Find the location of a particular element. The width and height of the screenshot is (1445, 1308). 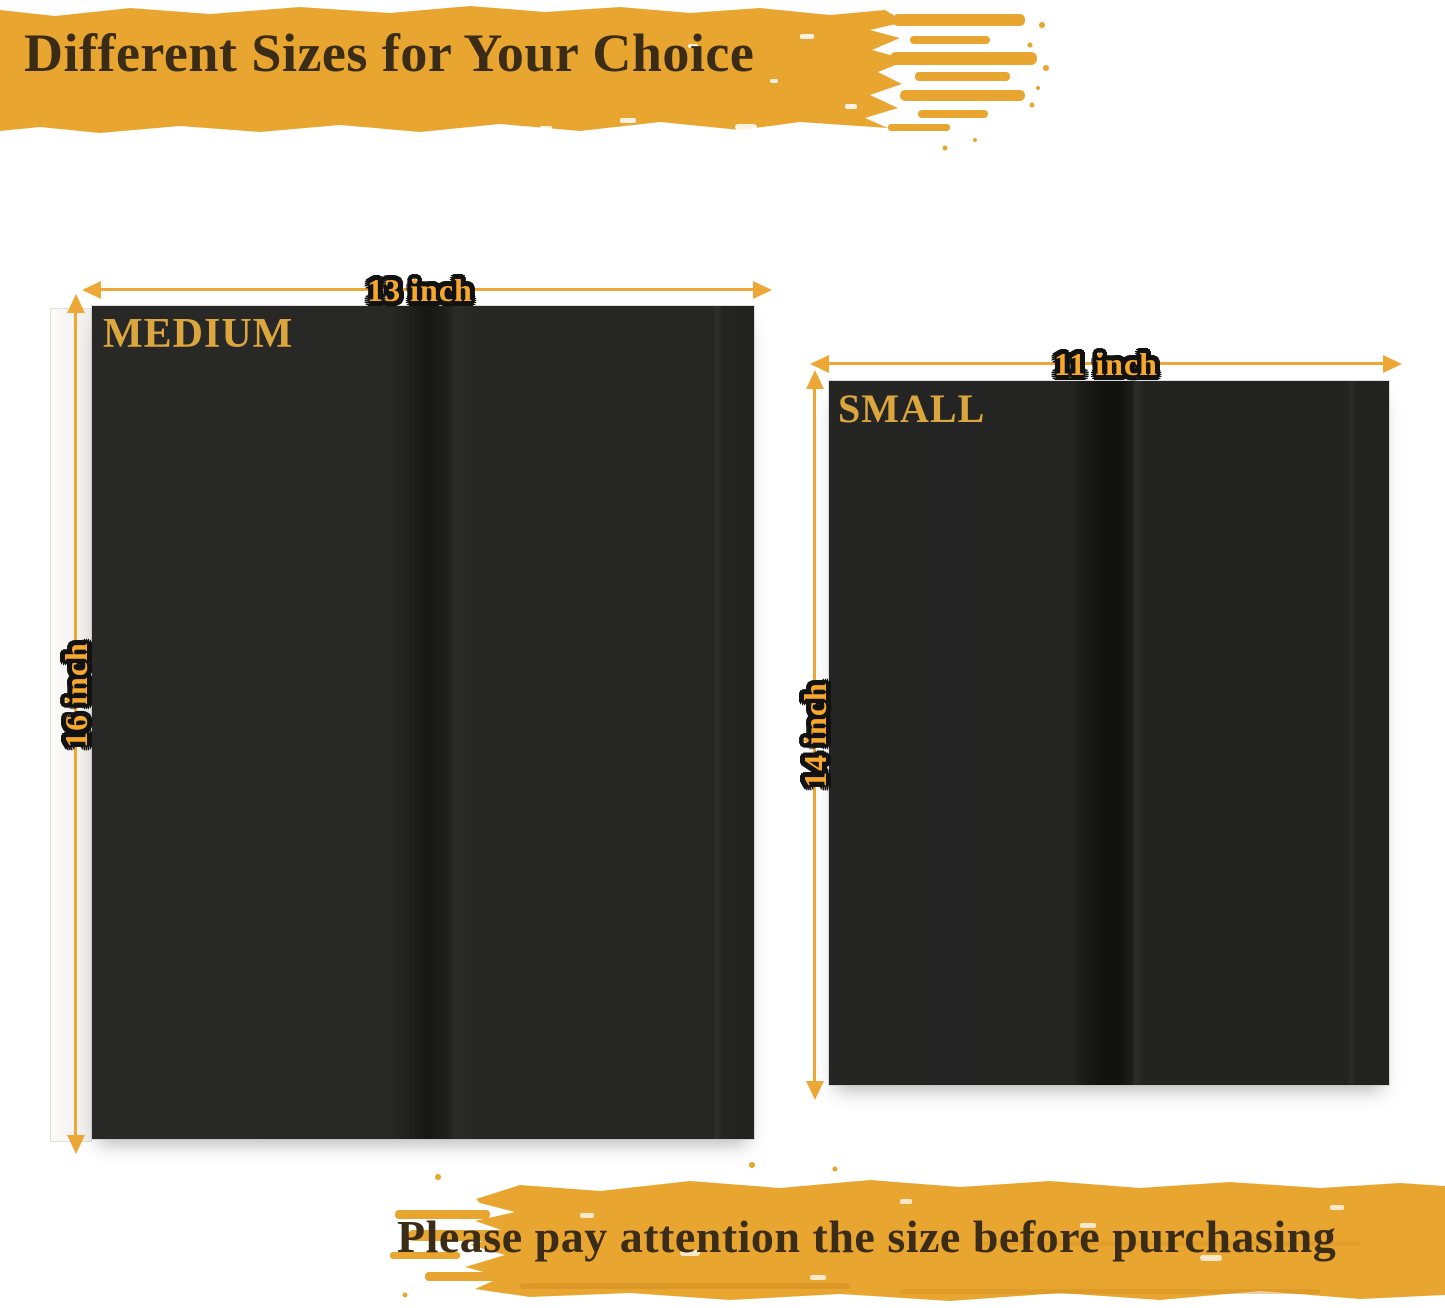

page-title: Different Sizes for Your Choice is located at coordinates (389, 53).